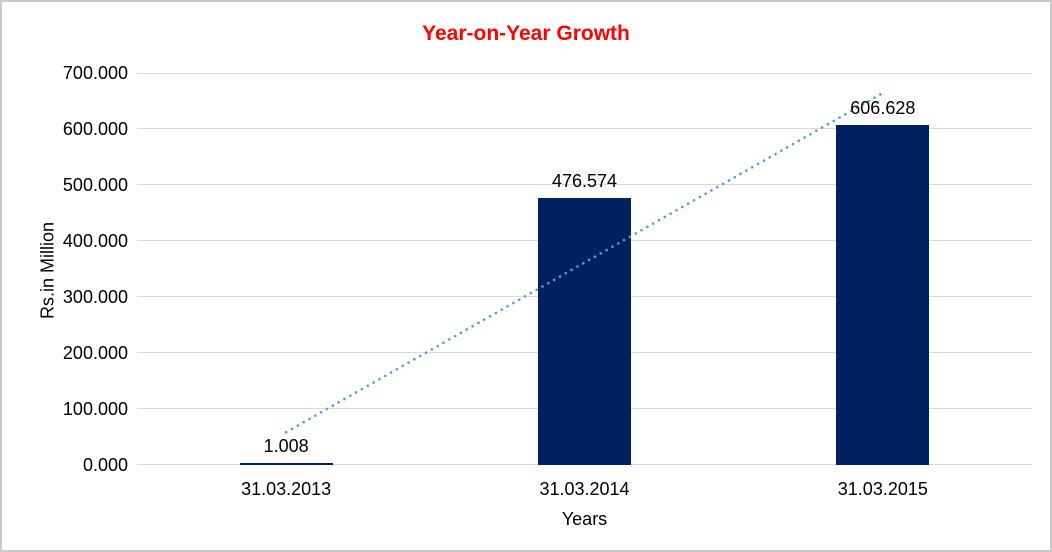 This screenshot has height=552, width=1052. I want to click on y-tick-label: 600.000, so click(95, 129).